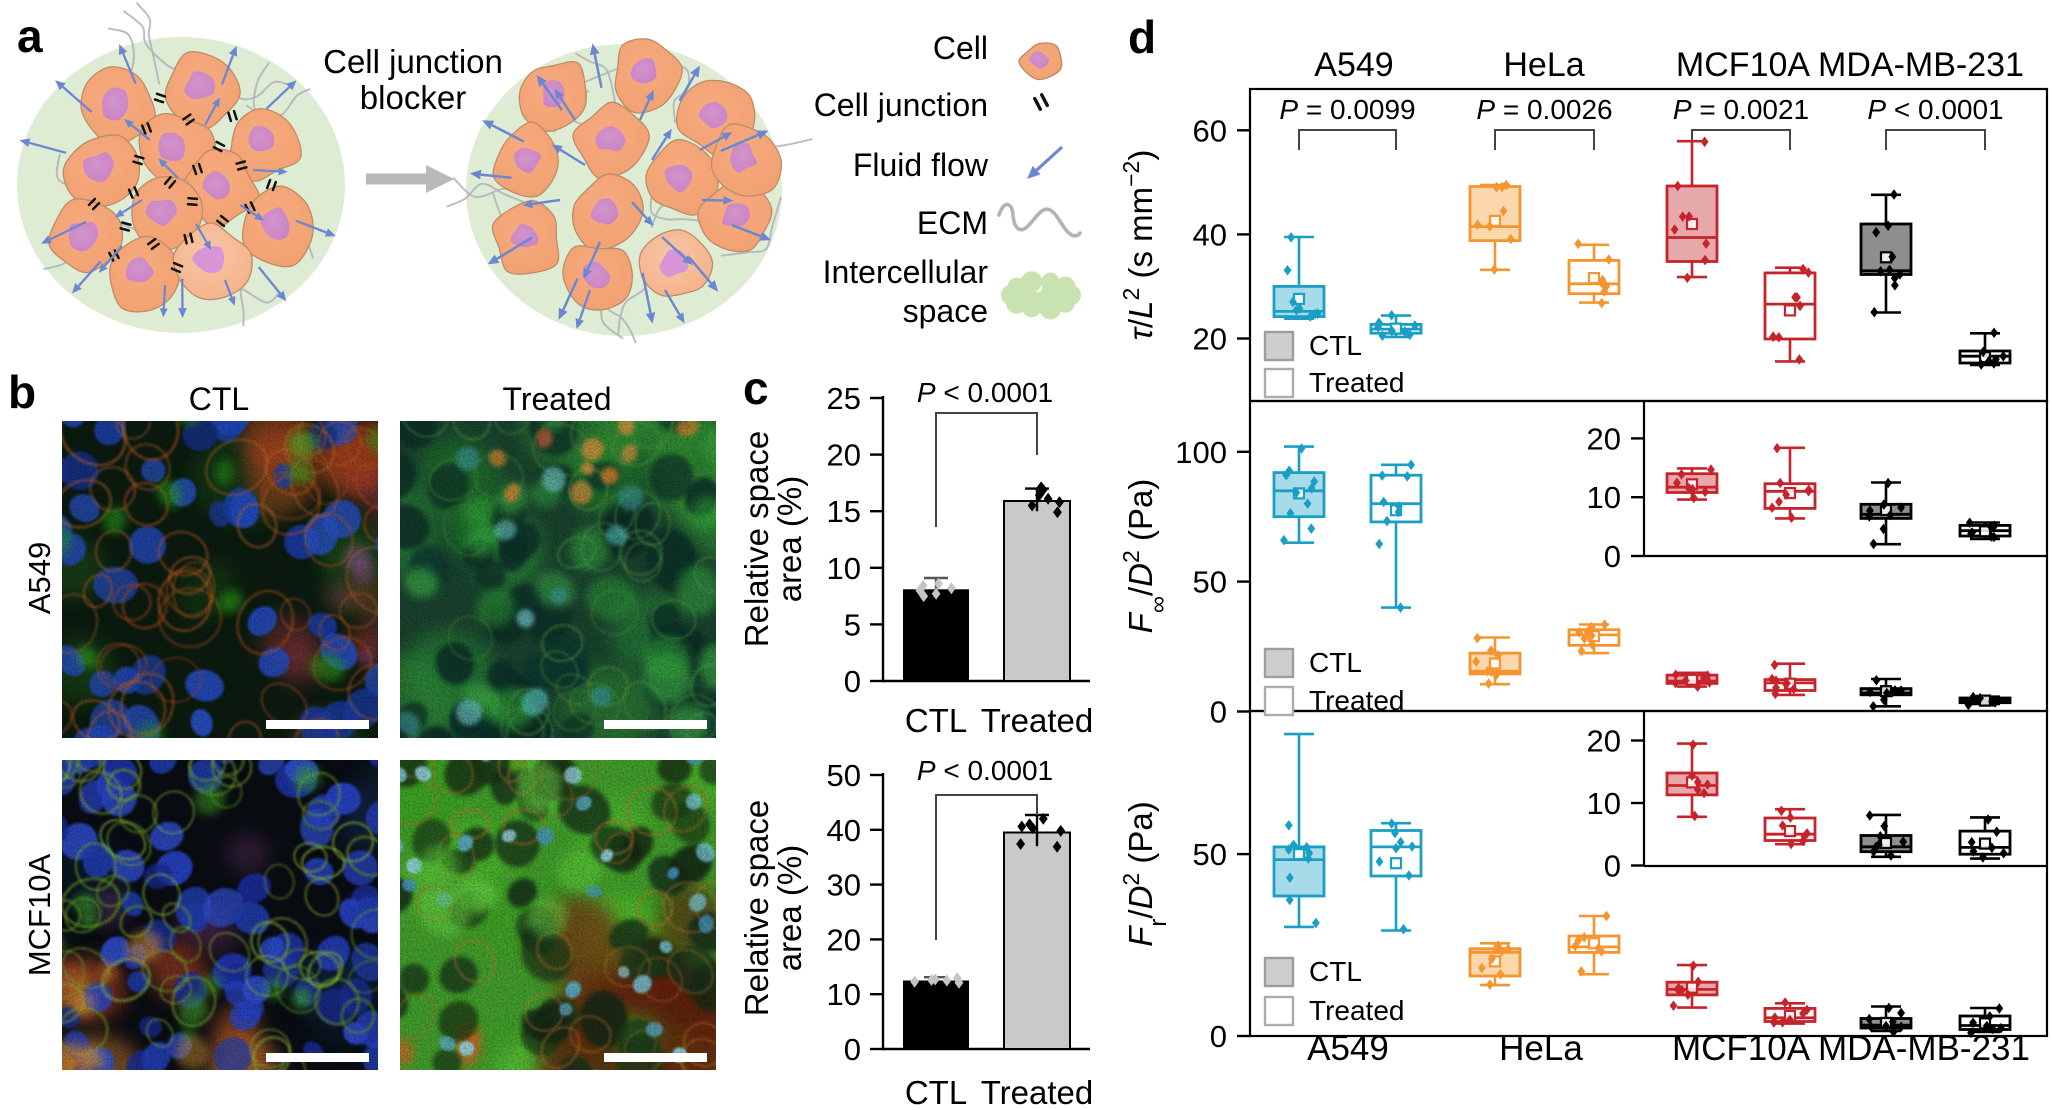 The image size is (2052, 1110). Describe the element at coordinates (756, 388) in the screenshot. I see `svg-text: c` at that location.